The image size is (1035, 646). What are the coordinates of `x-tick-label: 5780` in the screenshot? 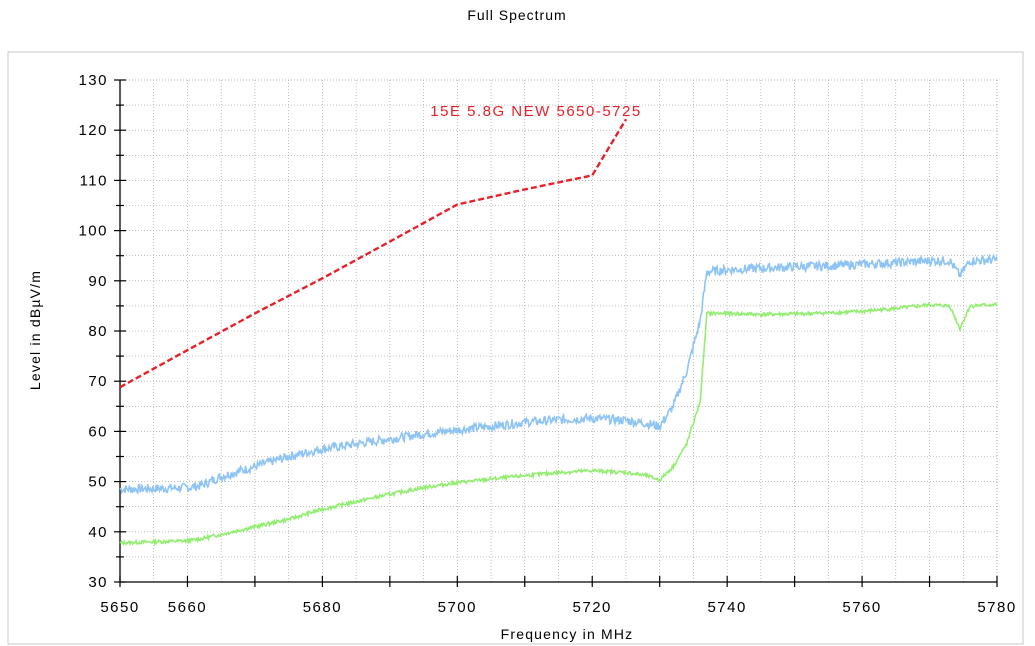 It's located at (996, 607).